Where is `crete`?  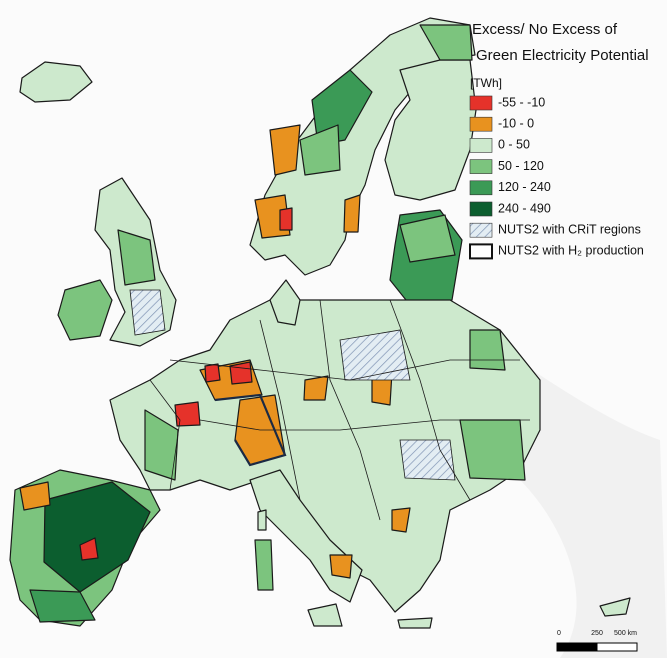
crete is located at coordinates (415, 623).